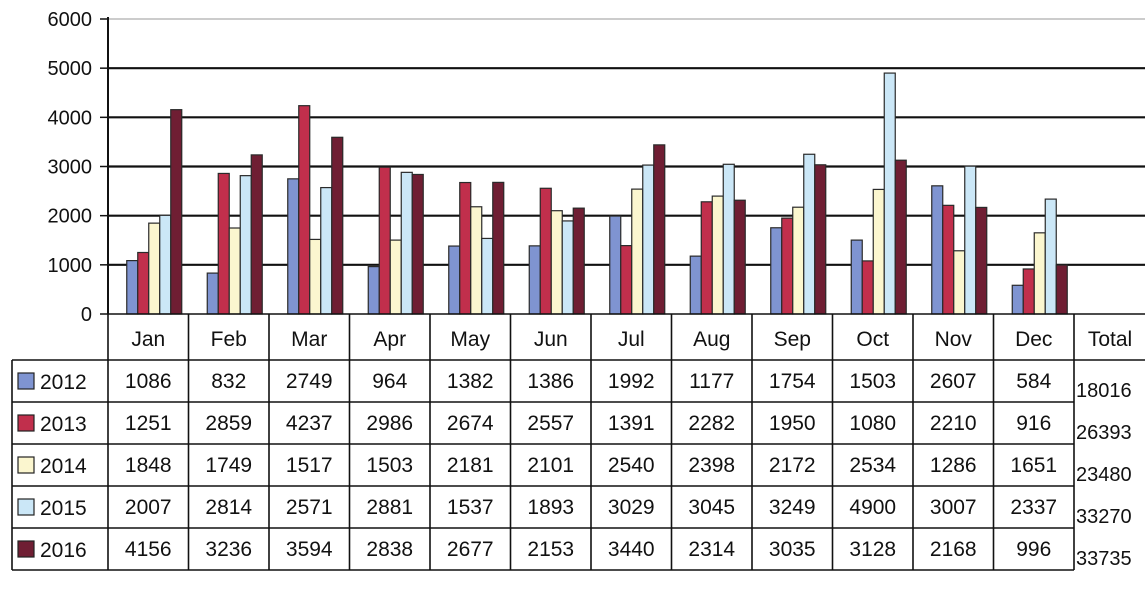 The width and height of the screenshot is (1145, 589). I want to click on legend-swatch-2014, so click(26, 465).